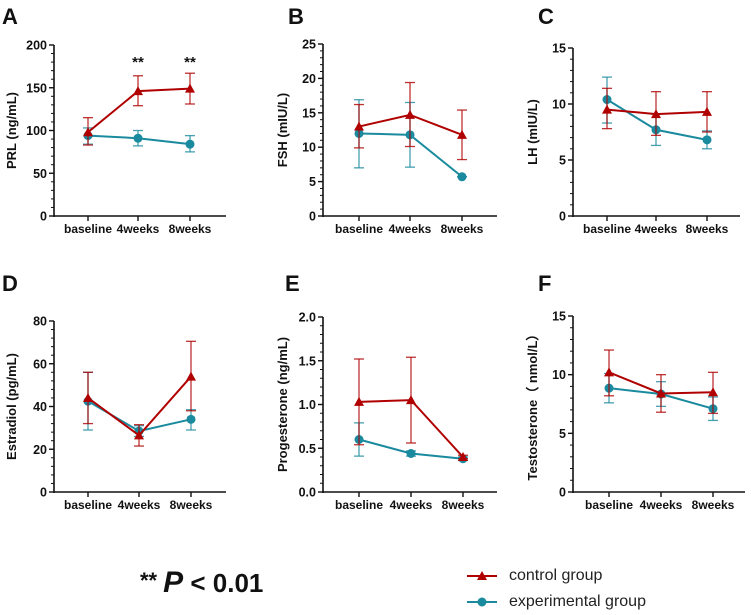 Image resolution: width=752 pixels, height=615 pixels. I want to click on legend: control group experimental group, so click(556, 589).